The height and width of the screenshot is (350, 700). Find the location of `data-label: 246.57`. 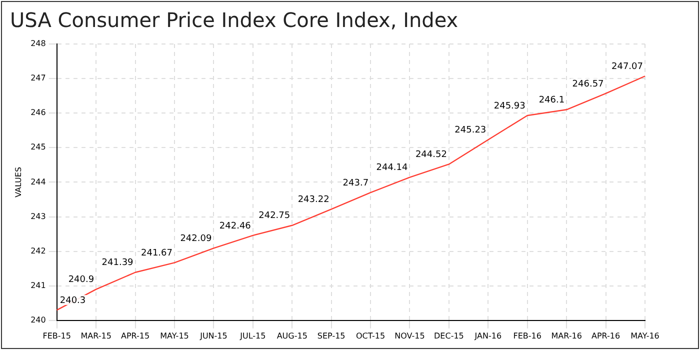

data-label: 246.57 is located at coordinates (588, 84).